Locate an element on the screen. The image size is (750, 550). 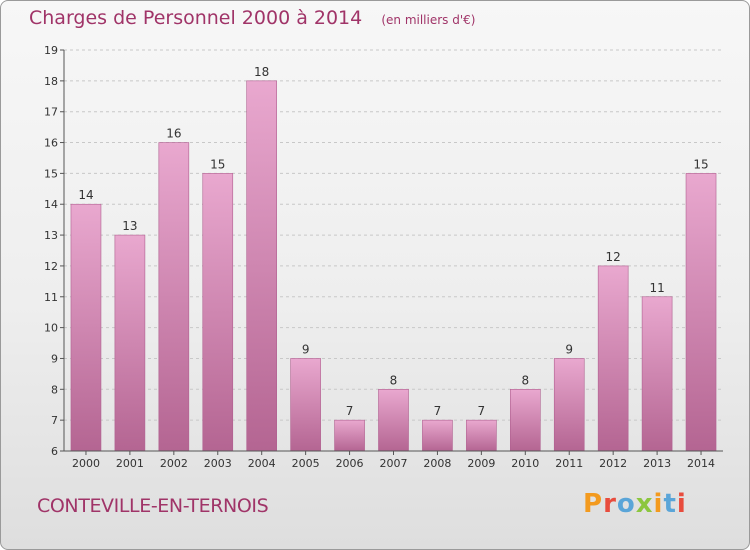
y-tick-label: 15 is located at coordinates (51, 173).